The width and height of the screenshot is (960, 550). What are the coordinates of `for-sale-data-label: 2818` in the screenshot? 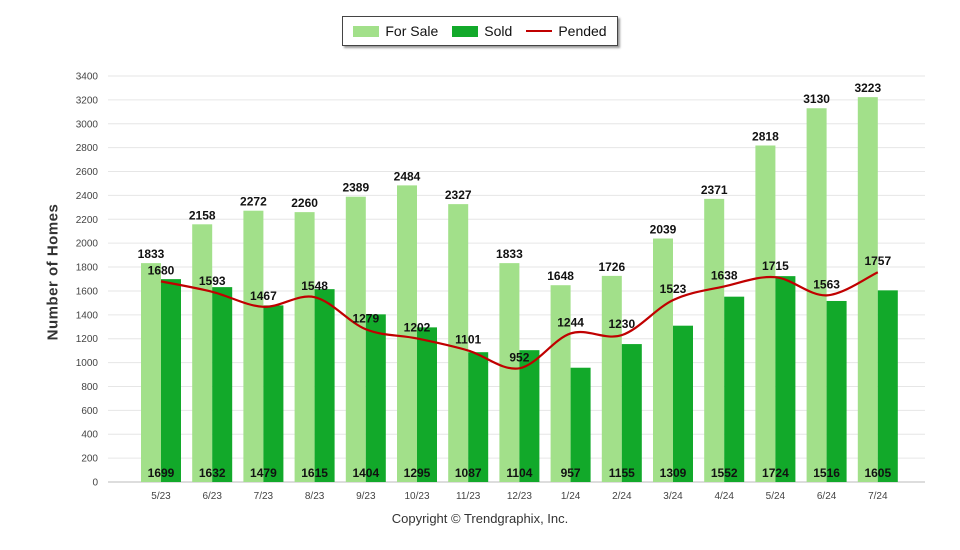 It's located at (765, 136).